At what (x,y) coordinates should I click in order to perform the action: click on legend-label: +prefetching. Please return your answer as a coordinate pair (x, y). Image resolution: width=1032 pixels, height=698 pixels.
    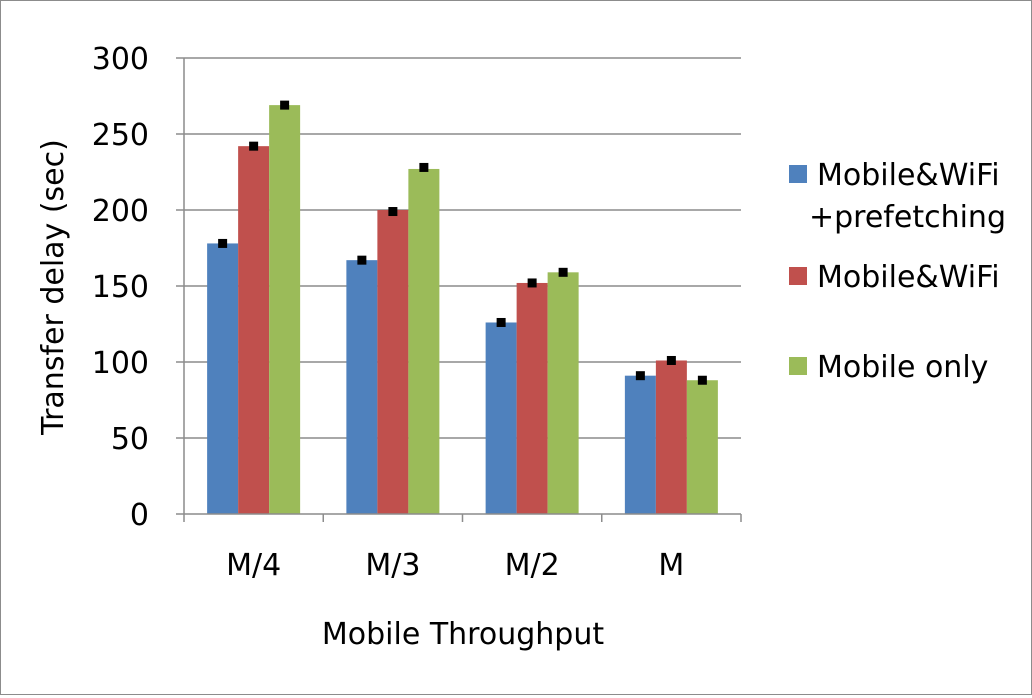
    Looking at the image, I should click on (907, 217).